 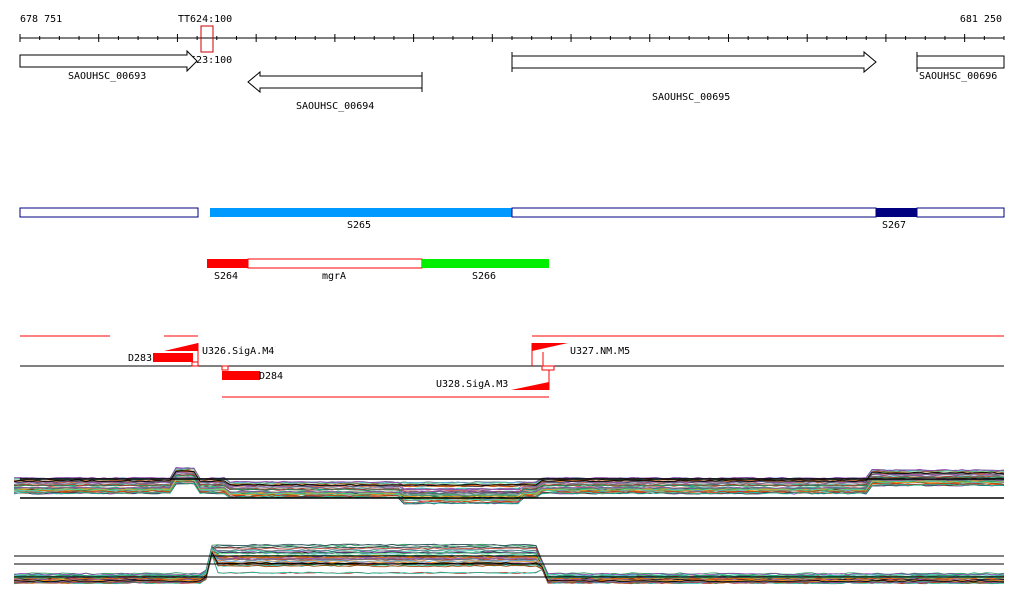 I want to click on segment-mgra, so click(x=335, y=263).